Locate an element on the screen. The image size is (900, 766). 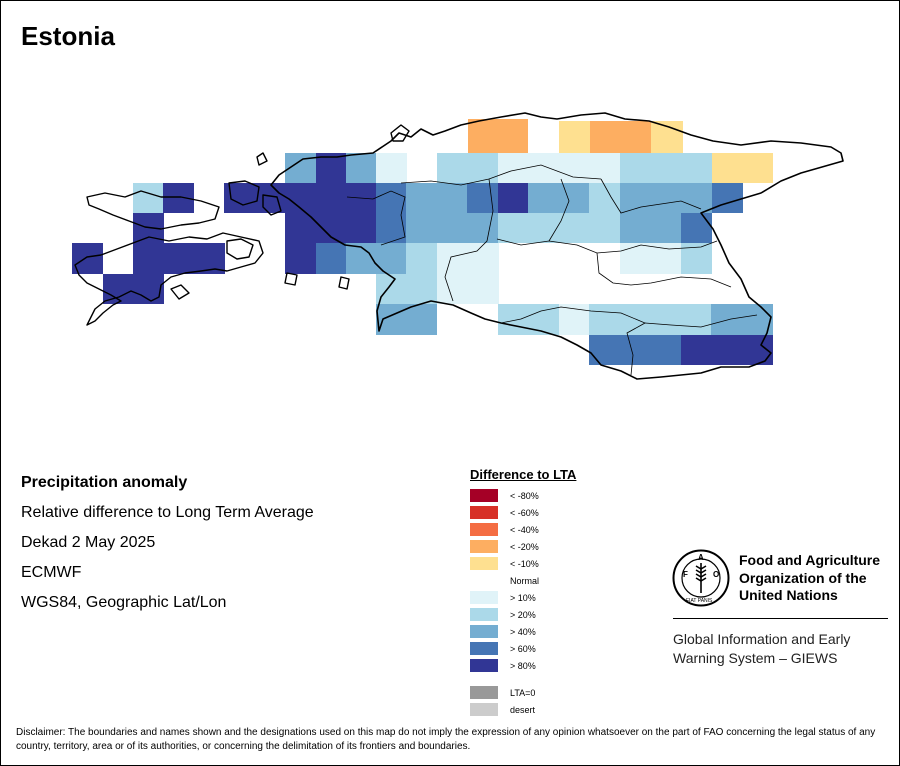
giews-line: Warning System – GIEWS is located at coordinates (755, 658).